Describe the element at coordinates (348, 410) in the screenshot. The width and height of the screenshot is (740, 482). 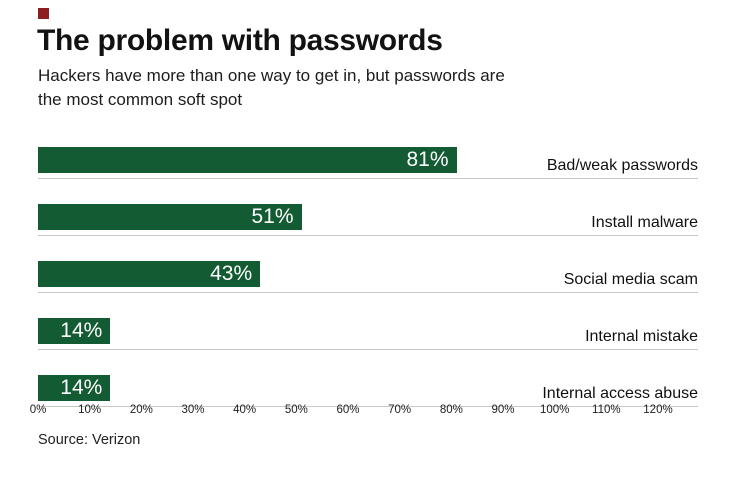
I see `x-axis-tick-label: 60%` at that location.